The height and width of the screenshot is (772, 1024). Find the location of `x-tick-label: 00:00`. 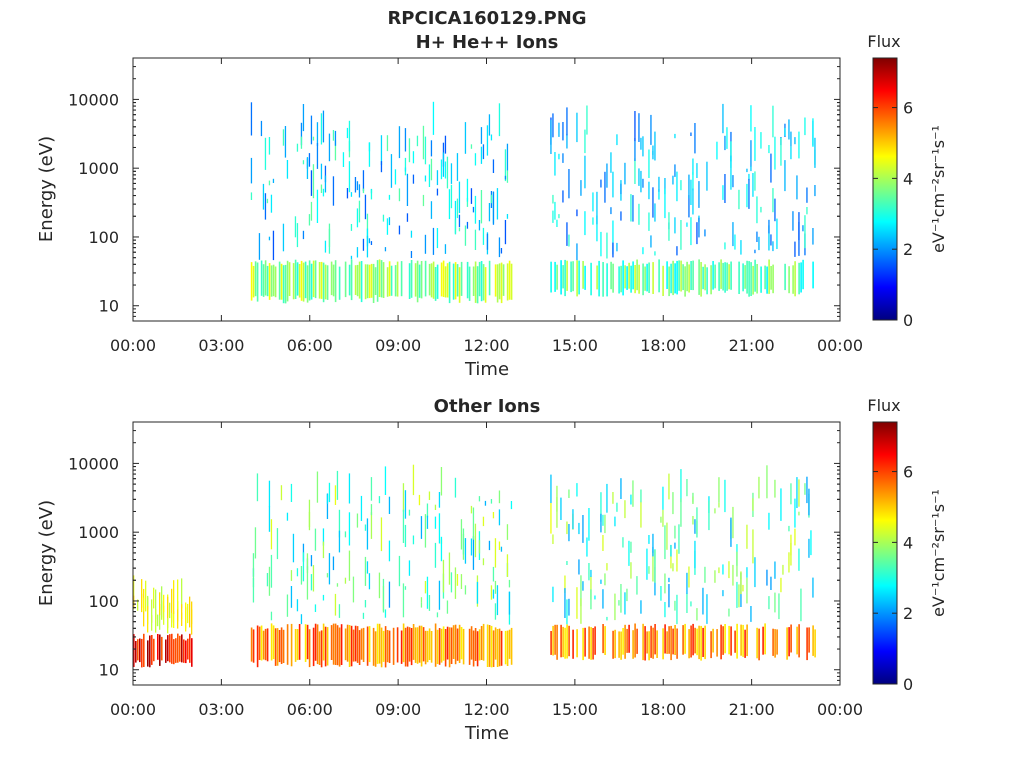

x-tick-label: 00:00 is located at coordinates (840, 709).